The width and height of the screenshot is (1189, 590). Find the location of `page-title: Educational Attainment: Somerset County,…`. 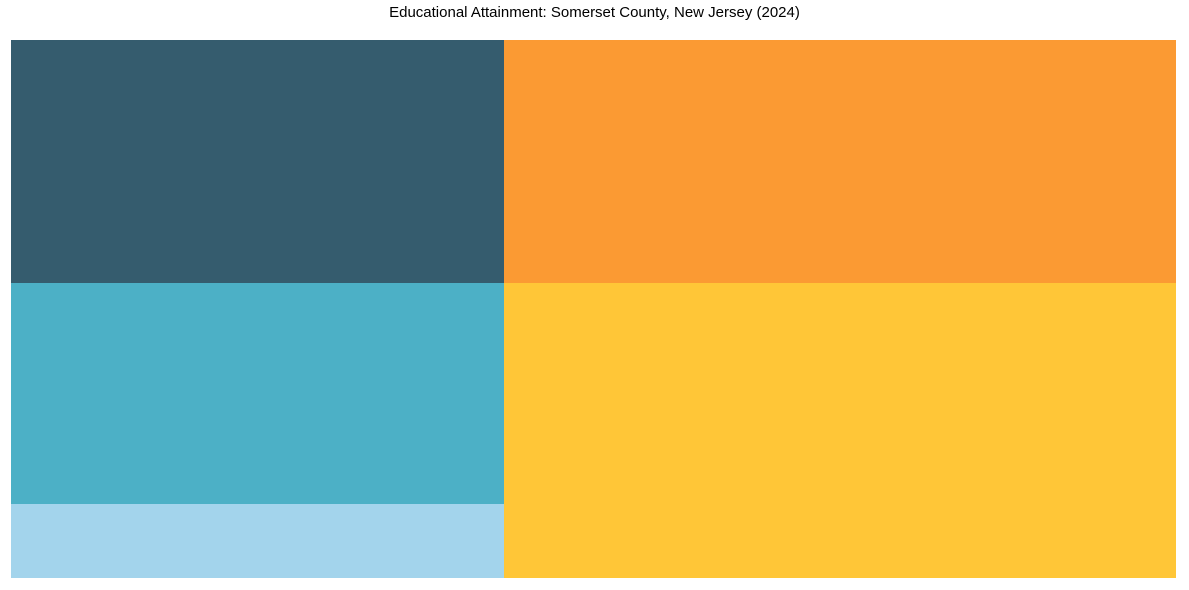

page-title: Educational Attainment: Somerset County,… is located at coordinates (594, 12).